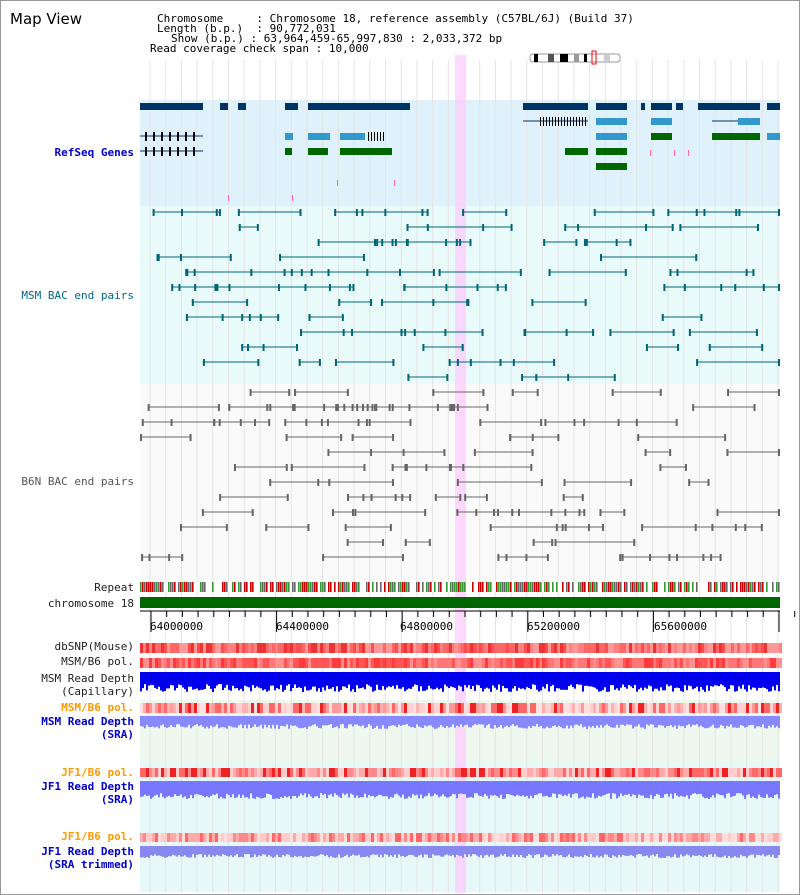 The height and width of the screenshot is (895, 800). What do you see at coordinates (383, 38) in the screenshot?
I see `show-value: 63,964,459-65,997,830 : 2,033,372 bp` at bounding box center [383, 38].